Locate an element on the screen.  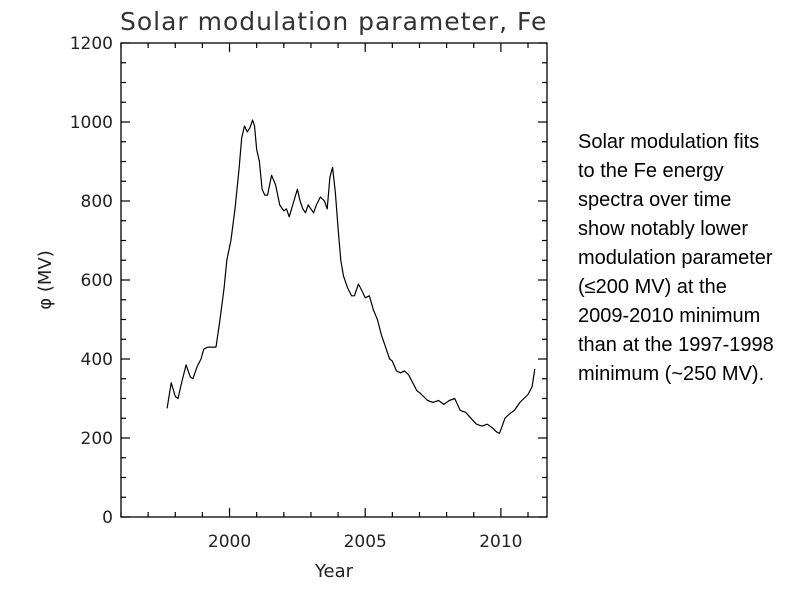
x-tick-label: 2000 is located at coordinates (229, 542).